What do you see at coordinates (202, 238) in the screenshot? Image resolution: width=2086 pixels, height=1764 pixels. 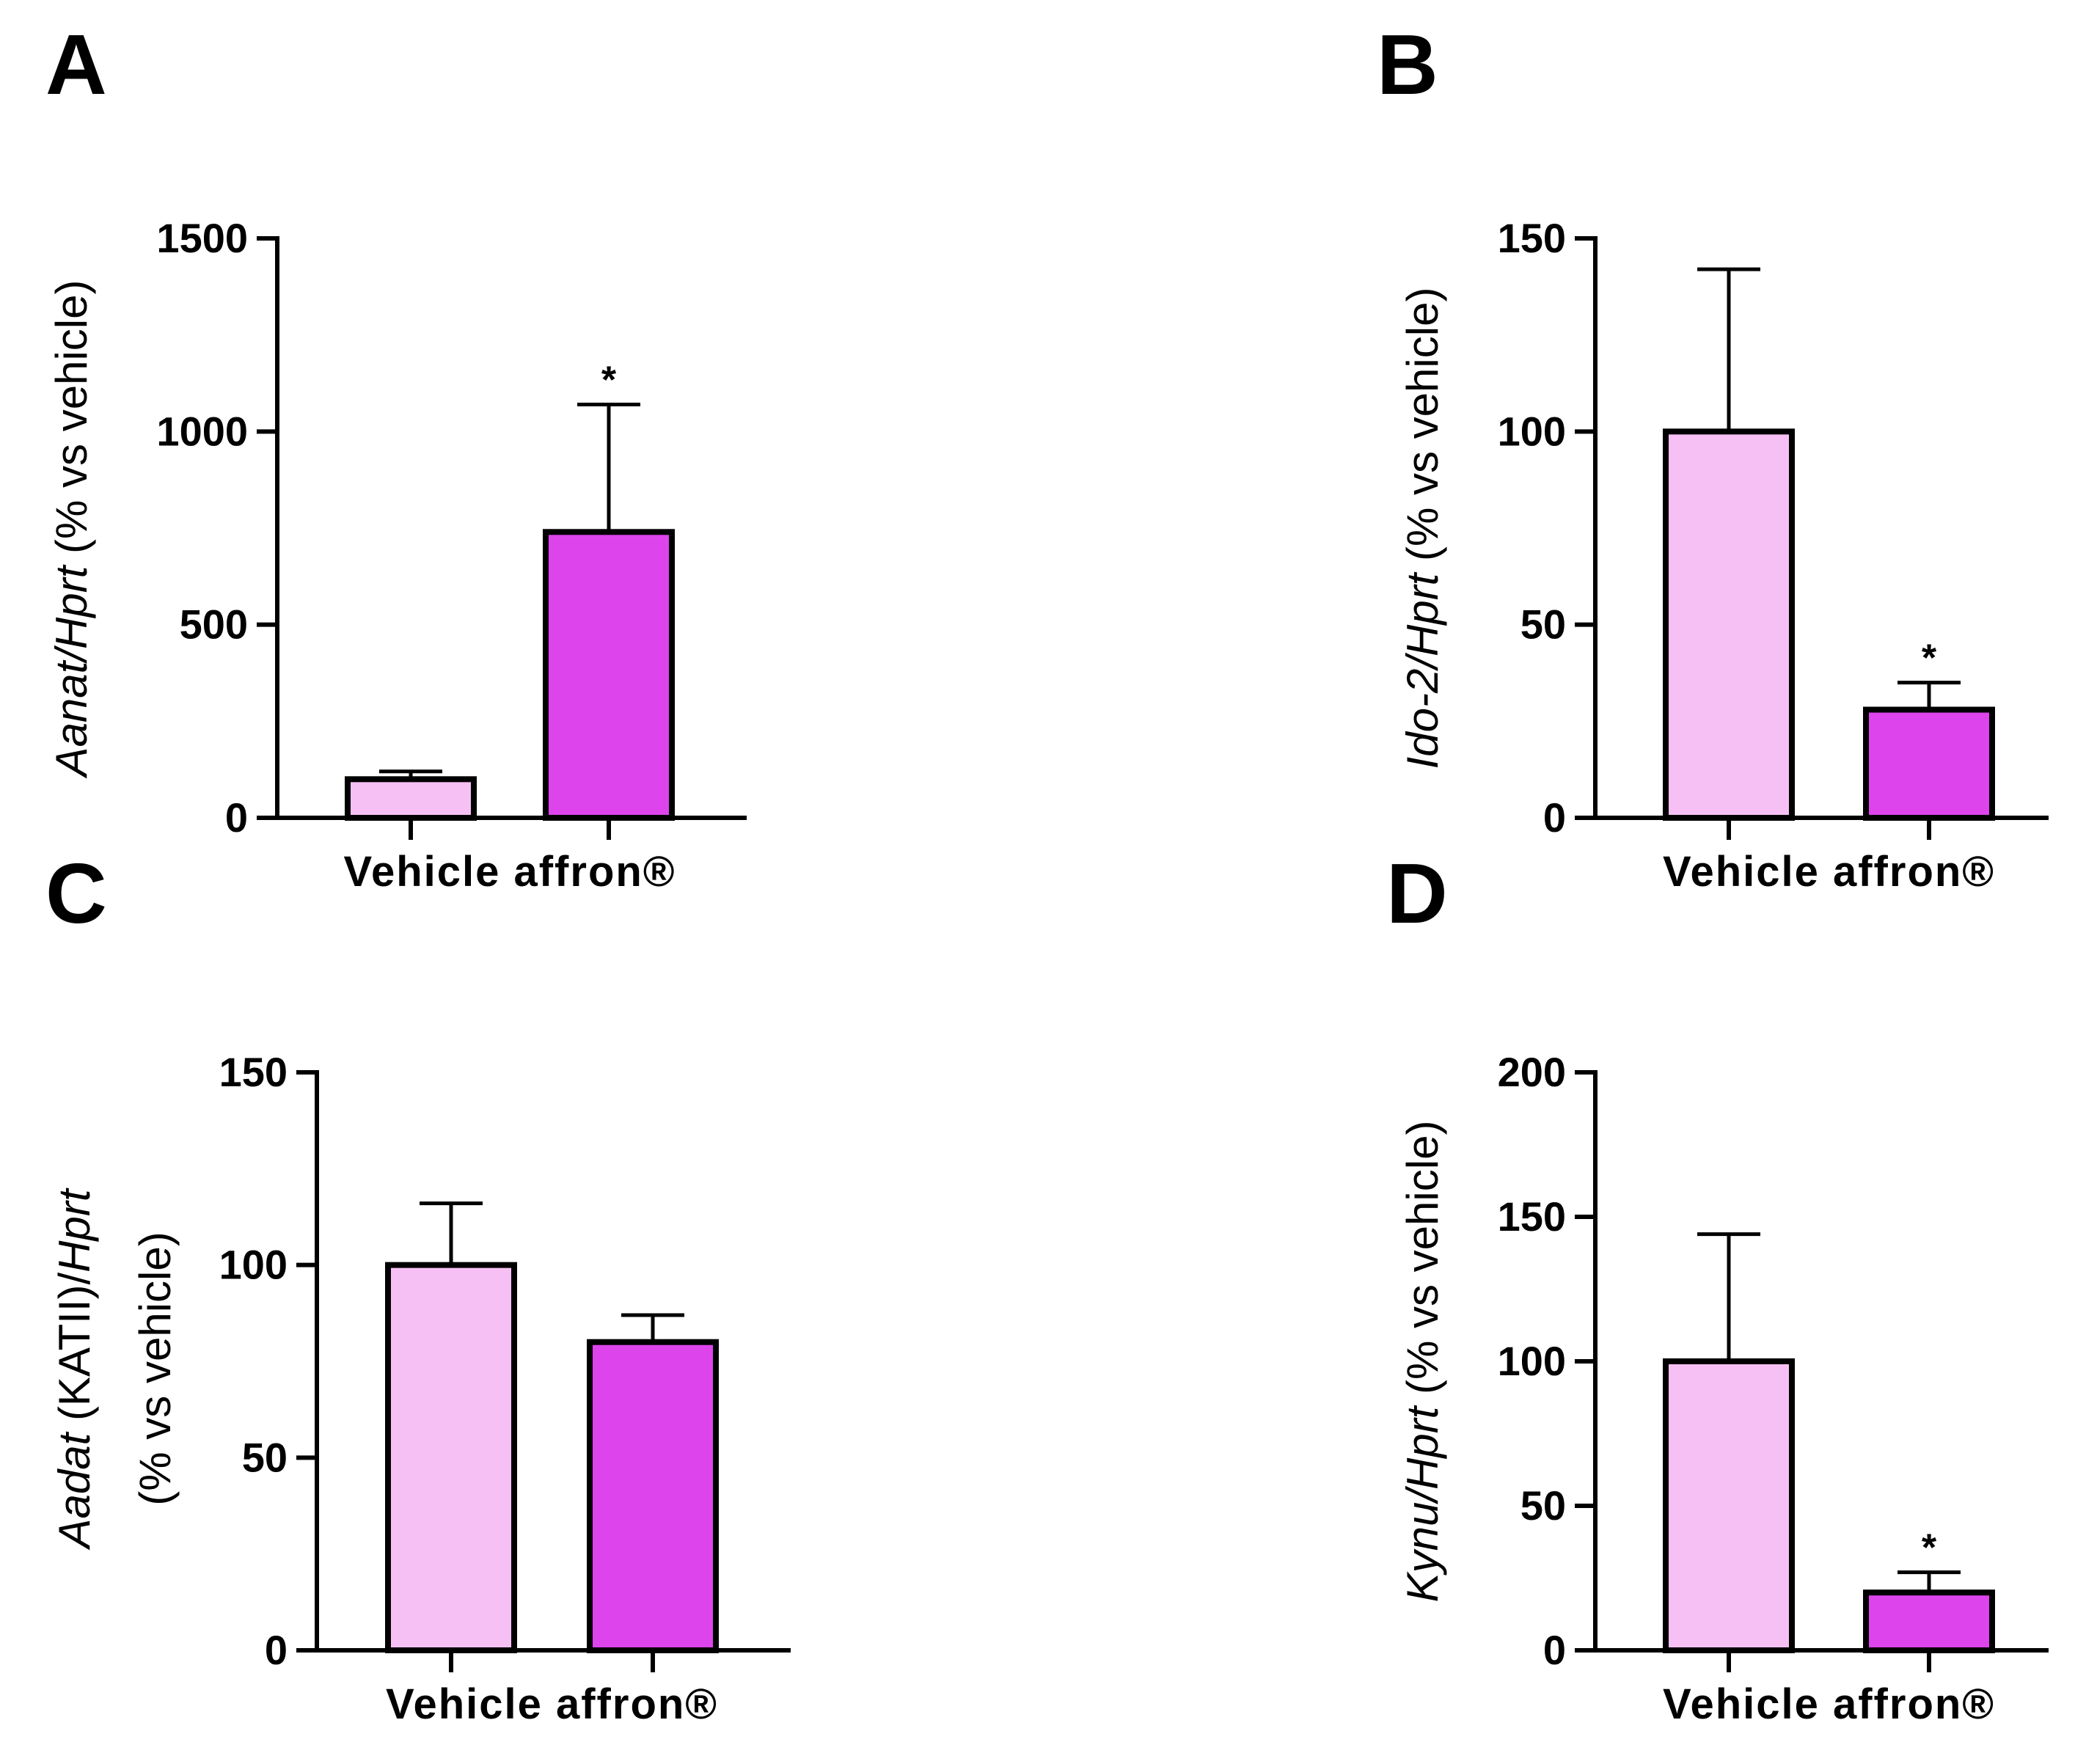 I see `y-tick-label: 1500` at bounding box center [202, 238].